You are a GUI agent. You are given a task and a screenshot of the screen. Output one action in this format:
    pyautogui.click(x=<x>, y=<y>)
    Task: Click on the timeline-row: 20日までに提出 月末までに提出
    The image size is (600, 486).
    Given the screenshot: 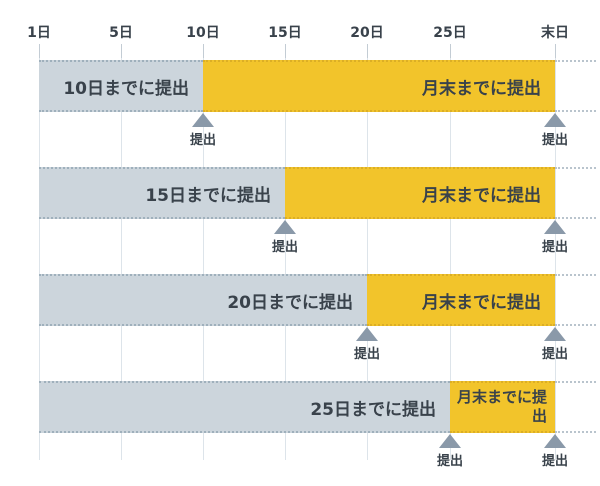 What is the action you would take?
    pyautogui.click(x=300, y=300)
    